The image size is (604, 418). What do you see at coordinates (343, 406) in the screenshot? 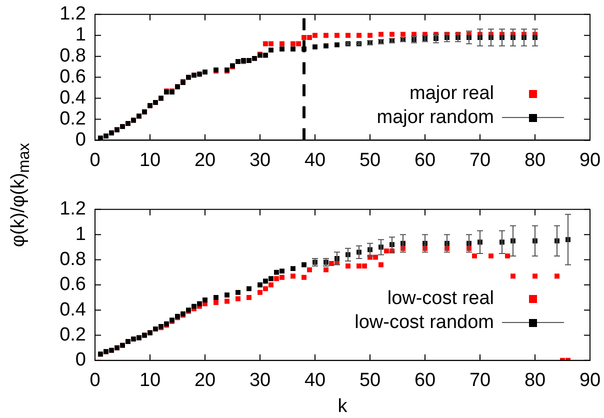
I see `x-axis-title: k` at bounding box center [343, 406].